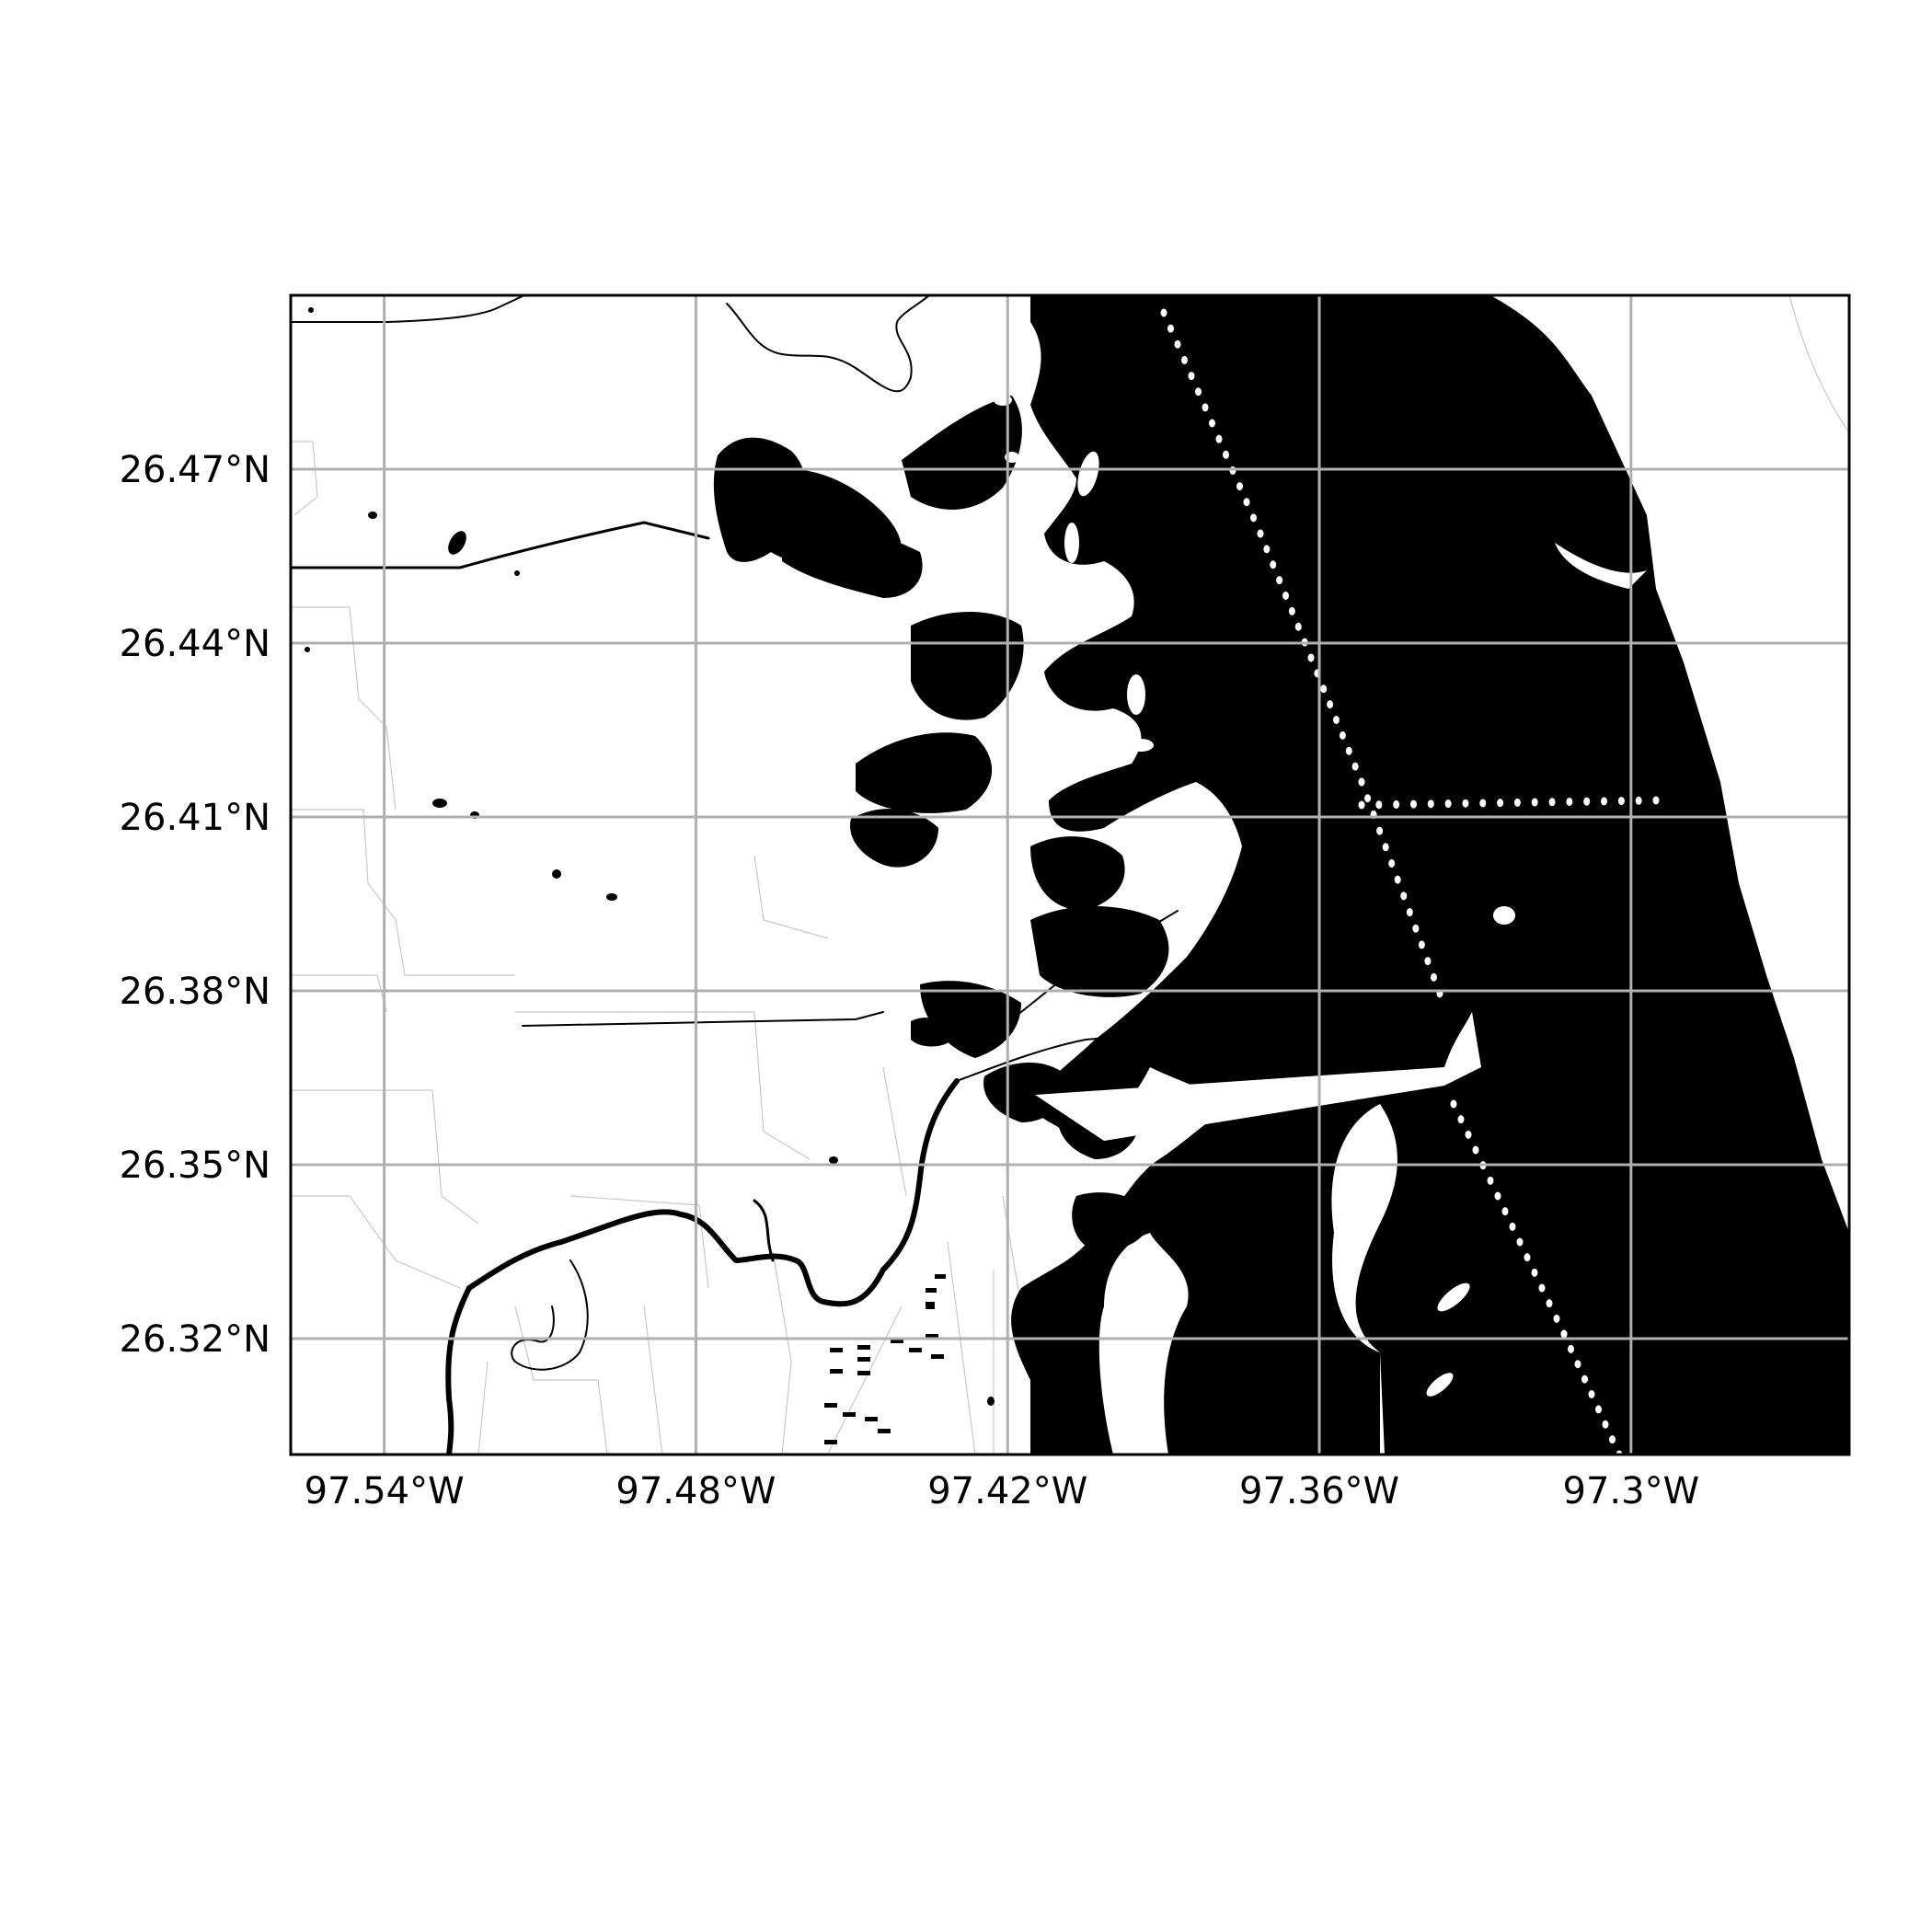 This screenshot has height=1932, width=1932. What do you see at coordinates (1631, 1491) in the screenshot?
I see `longitude-tick-label: 97.3°W` at bounding box center [1631, 1491].